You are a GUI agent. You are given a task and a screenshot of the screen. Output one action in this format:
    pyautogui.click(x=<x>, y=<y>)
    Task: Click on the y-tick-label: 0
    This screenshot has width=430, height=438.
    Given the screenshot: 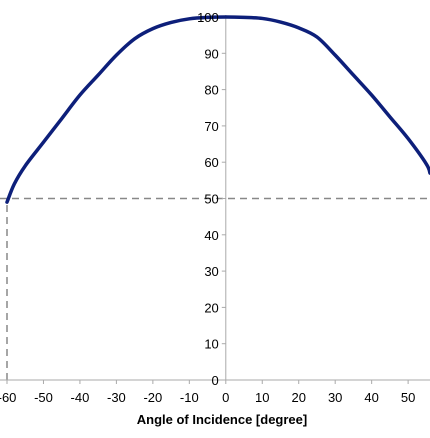 What is the action you would take?
    pyautogui.click(x=215, y=380)
    